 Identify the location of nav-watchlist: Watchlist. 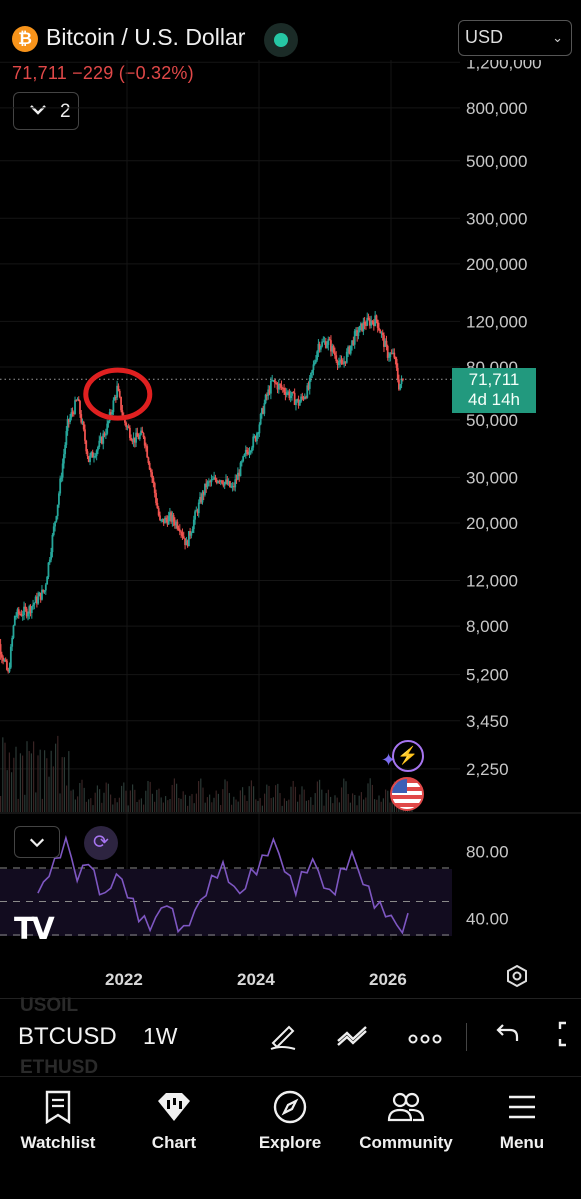
(58, 1119).